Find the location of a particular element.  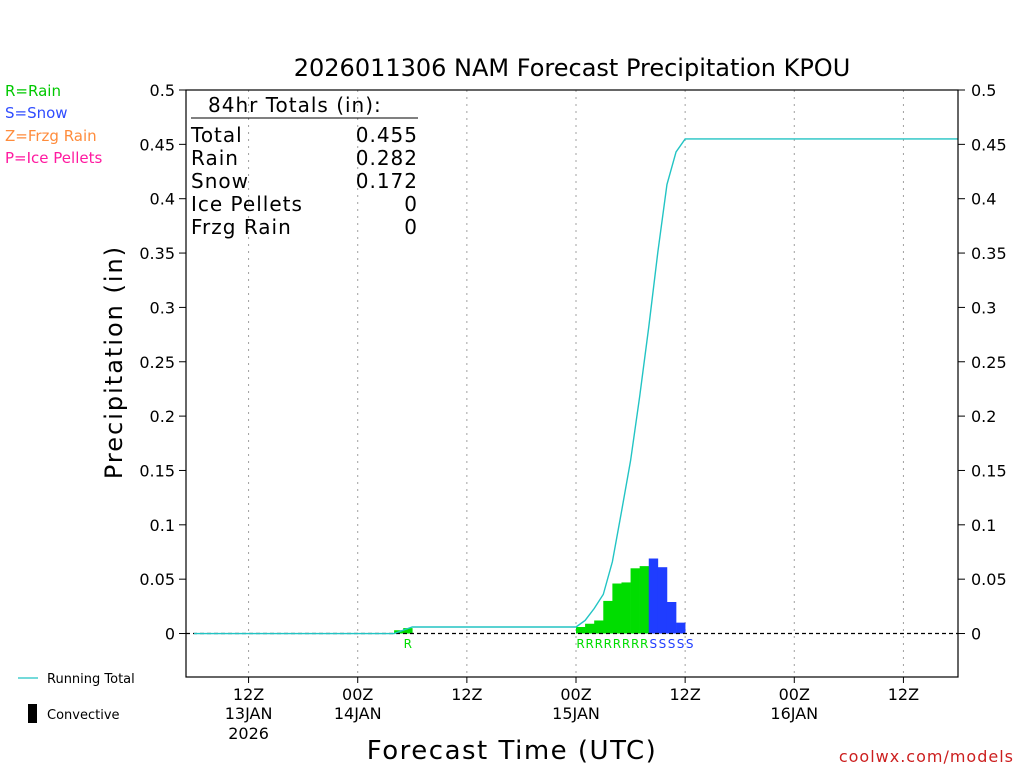

credit-text: coolwx.com/models is located at coordinates (926, 756).